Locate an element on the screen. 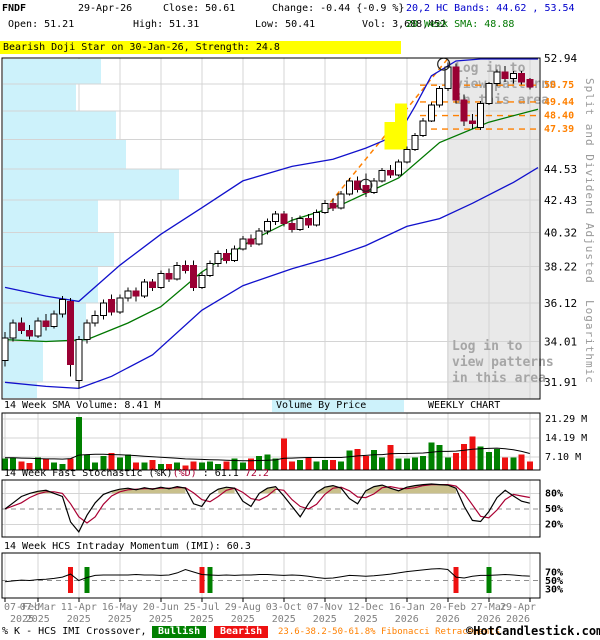 The image size is (600, 640). stoch-k-line is located at coordinates (267, 508).